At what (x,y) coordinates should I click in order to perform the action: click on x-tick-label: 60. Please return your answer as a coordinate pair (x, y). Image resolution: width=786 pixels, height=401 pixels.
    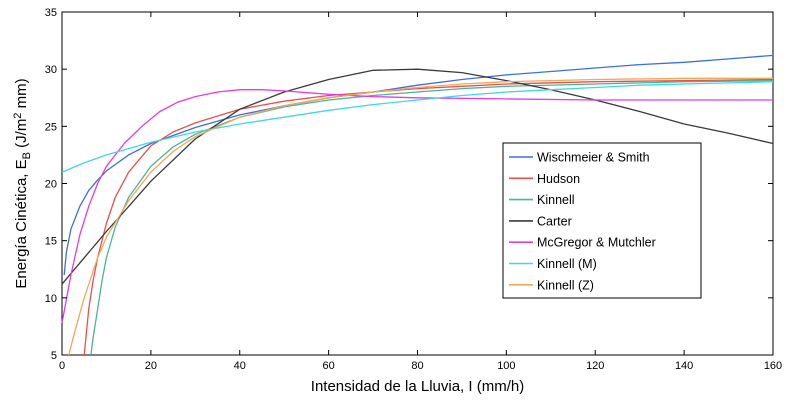
    Looking at the image, I should click on (329, 366).